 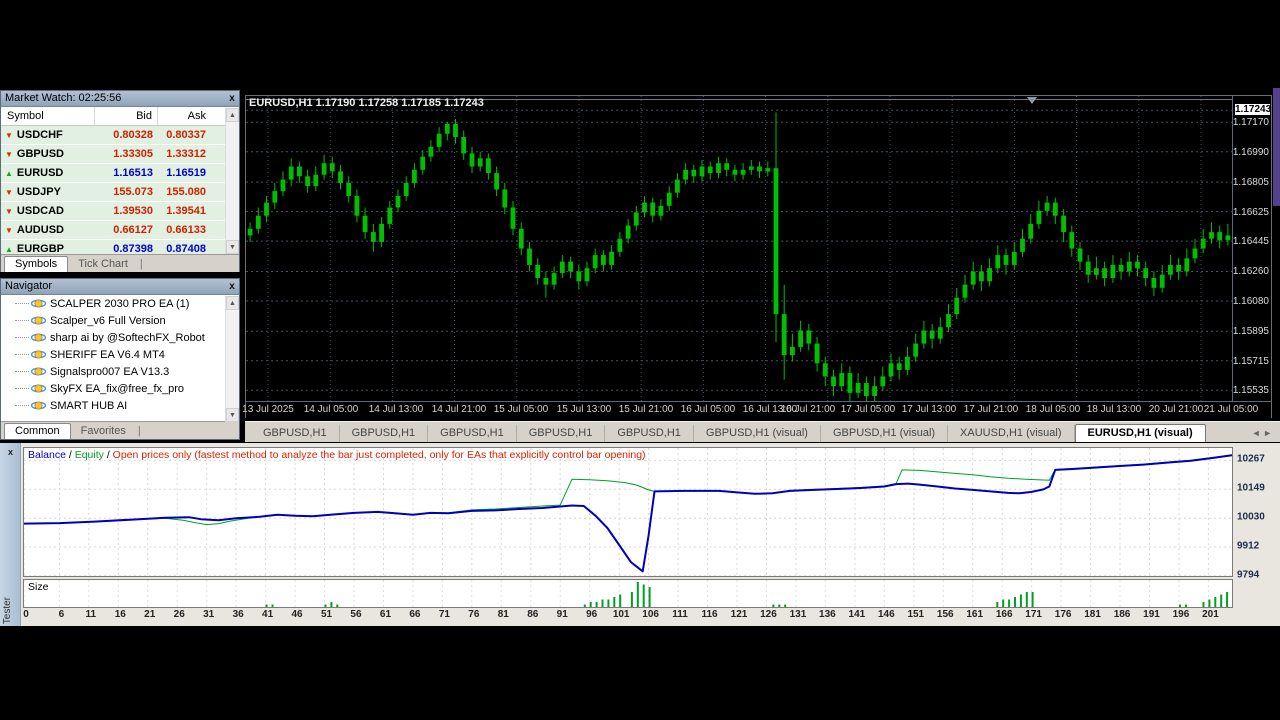 What do you see at coordinates (7, 610) in the screenshot?
I see `tester-panel-label: Tester` at bounding box center [7, 610].